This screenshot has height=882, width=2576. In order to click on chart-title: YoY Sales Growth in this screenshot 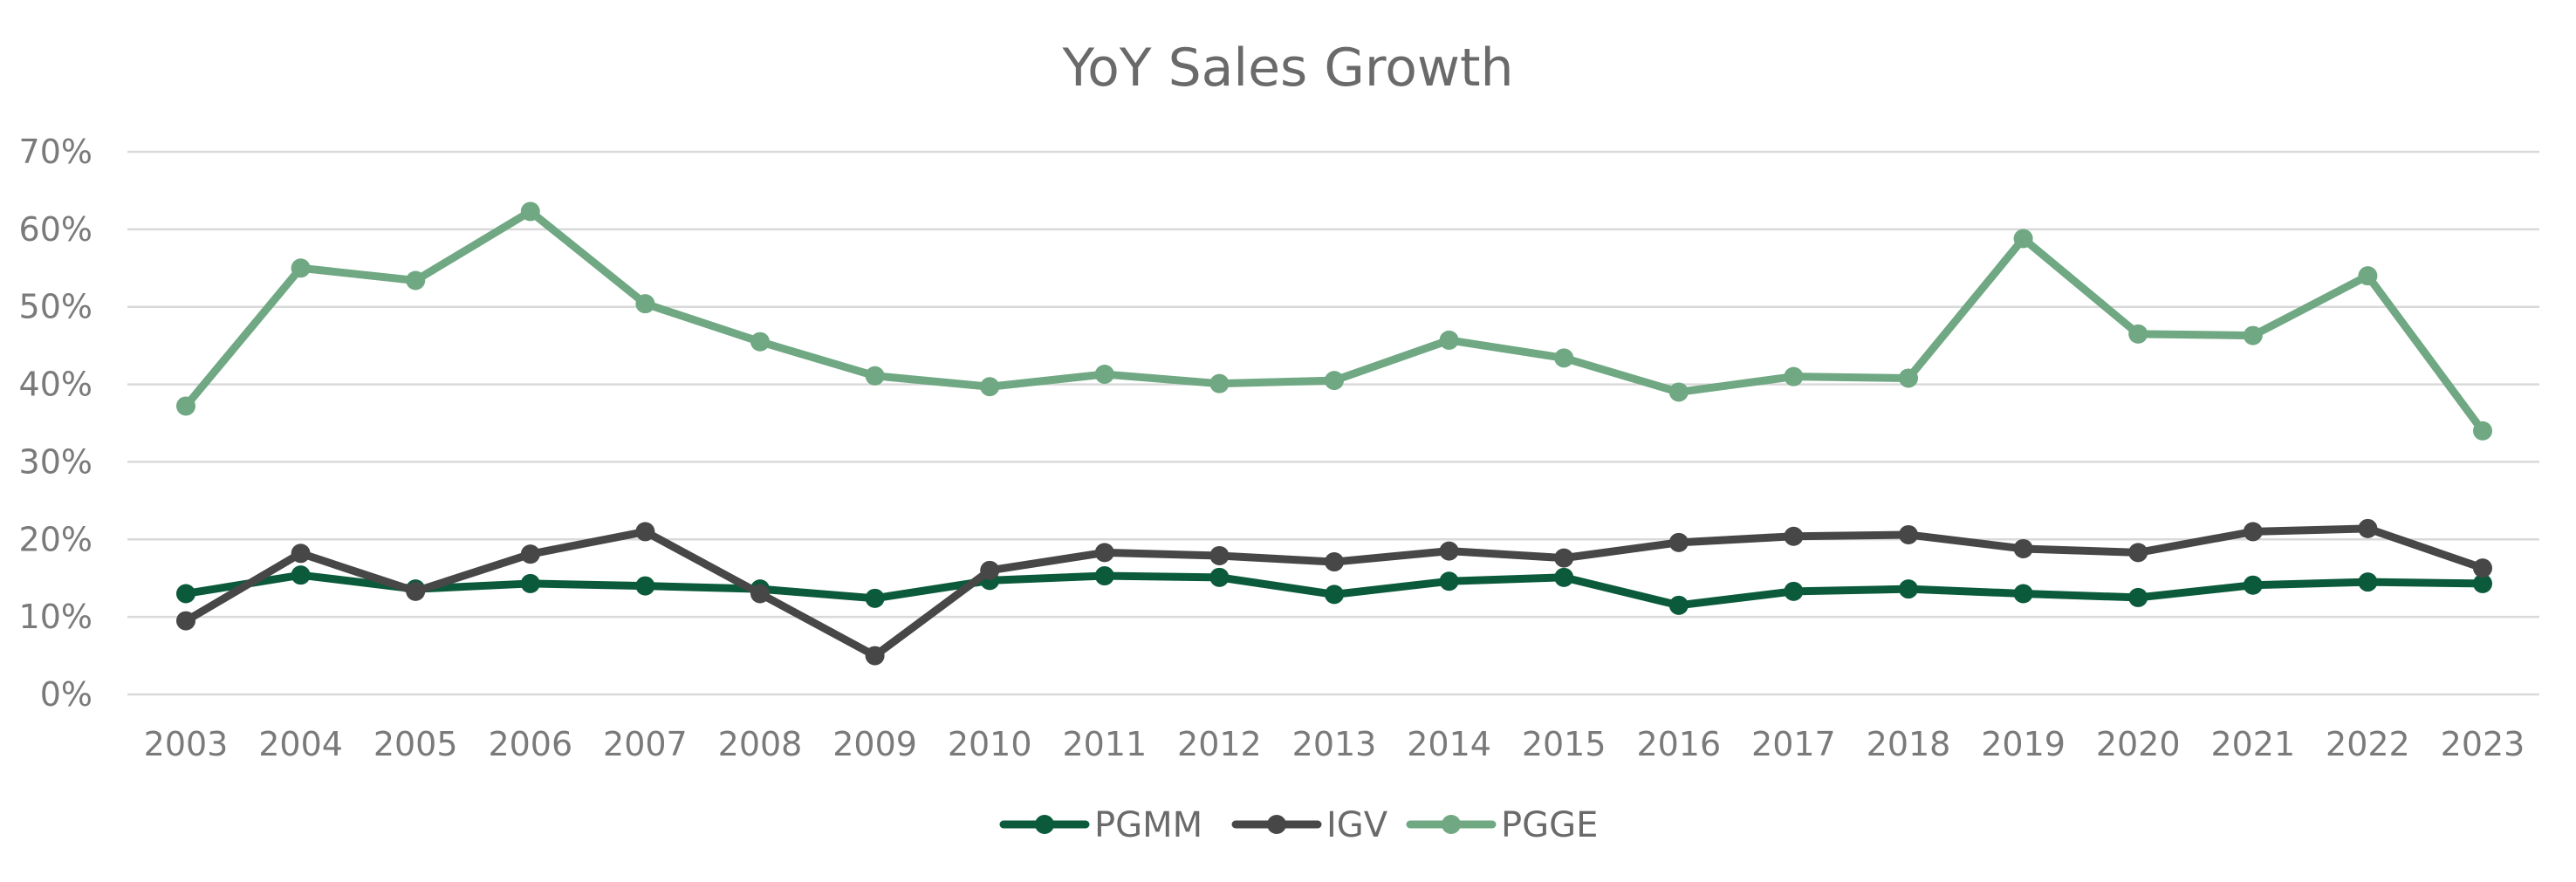, I will do `click(1287, 69)`.